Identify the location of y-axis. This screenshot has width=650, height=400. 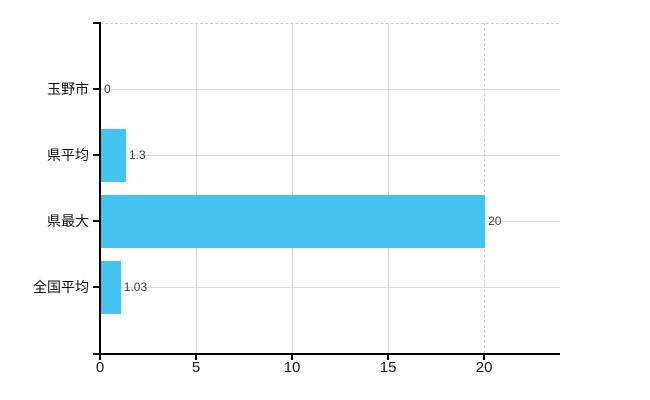
(100, 188).